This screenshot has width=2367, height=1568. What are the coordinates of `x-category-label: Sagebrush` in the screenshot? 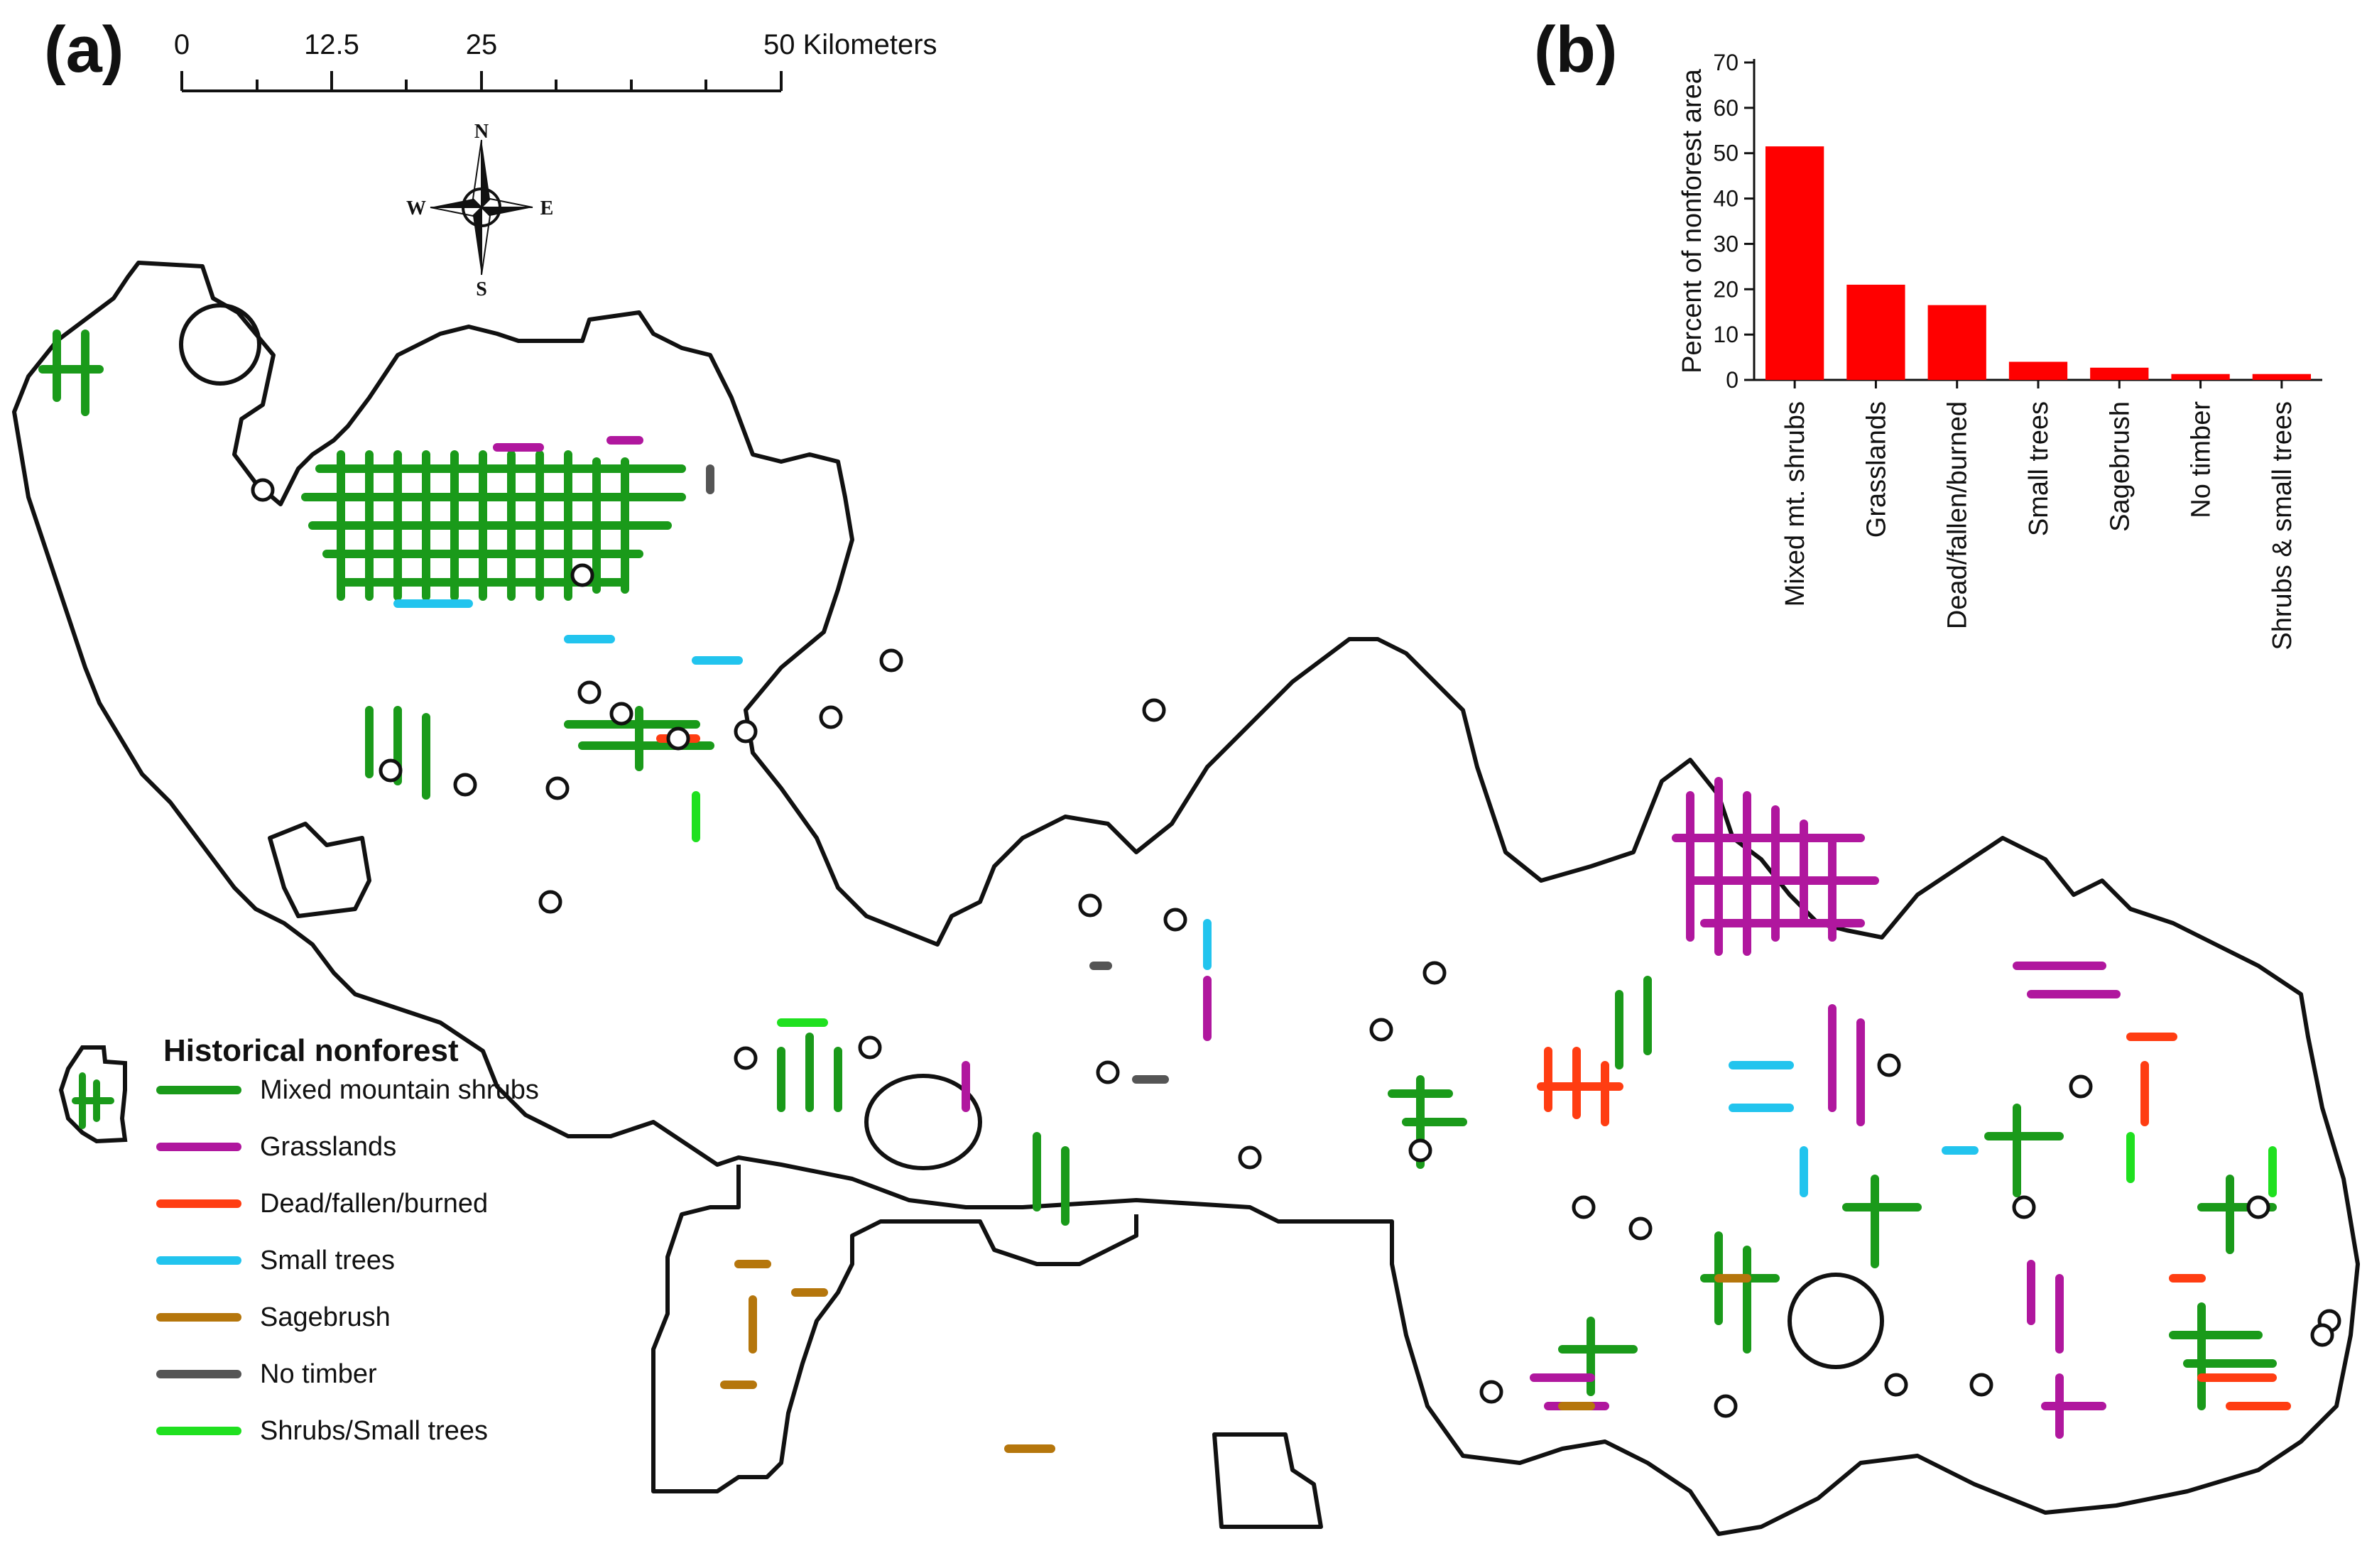 It's located at (2120, 467).